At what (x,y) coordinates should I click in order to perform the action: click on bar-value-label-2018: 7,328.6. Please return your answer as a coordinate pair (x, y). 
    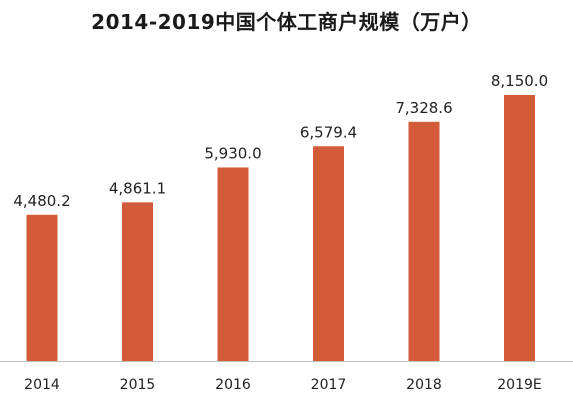
    Looking at the image, I should click on (423, 108).